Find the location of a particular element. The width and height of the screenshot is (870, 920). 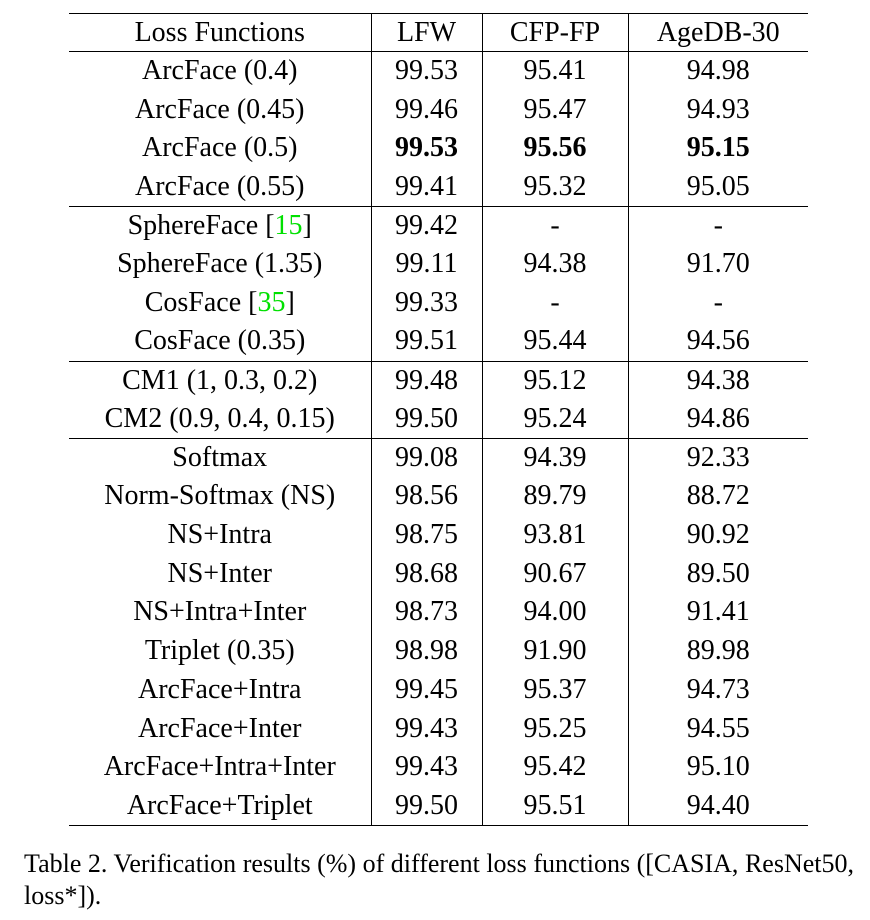

loss-function-cell: ArcFace+Intra is located at coordinates (220, 690).